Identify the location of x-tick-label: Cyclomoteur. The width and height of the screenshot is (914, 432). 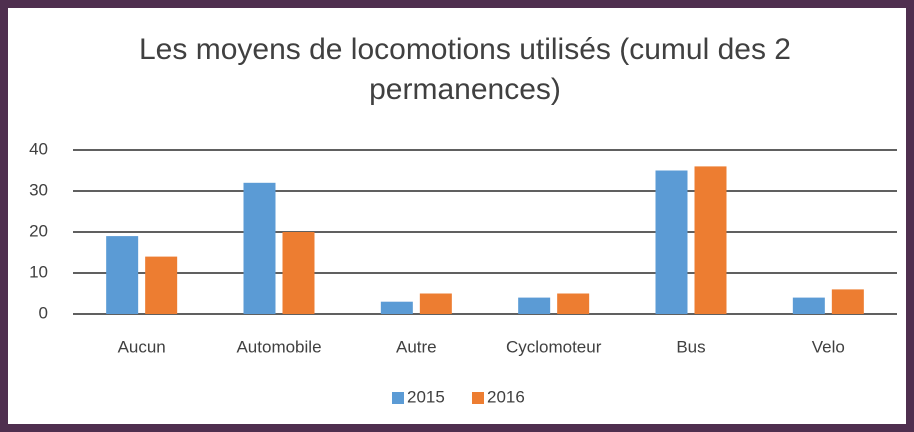
(554, 346).